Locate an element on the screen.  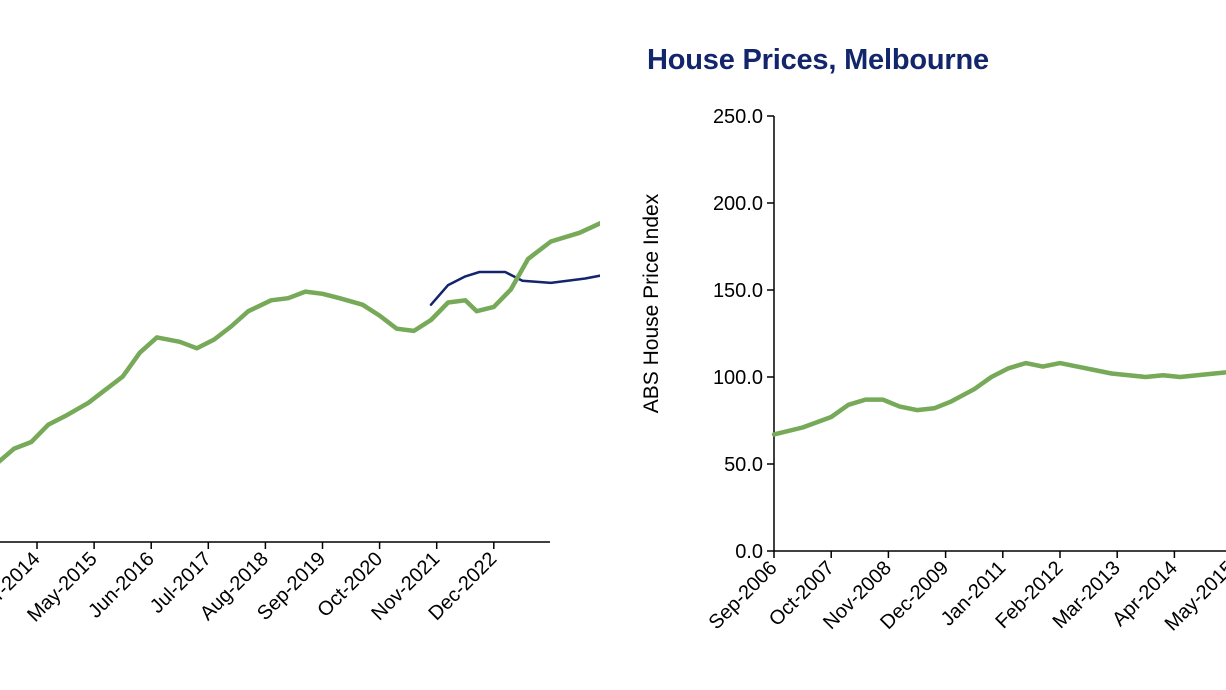
y-axis-title: ABS House Price Index is located at coordinates (651, 303).